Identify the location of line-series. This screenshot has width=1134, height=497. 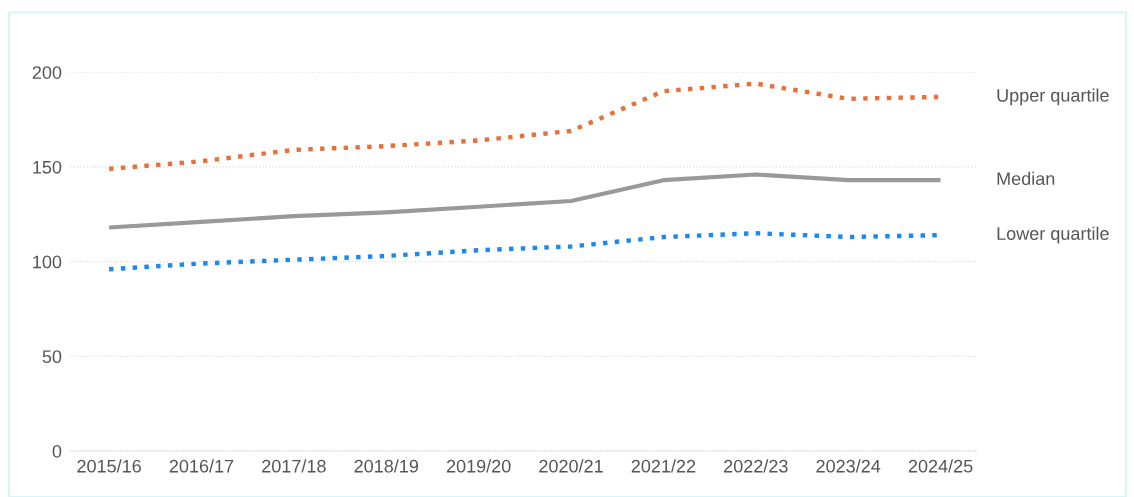
(525, 201).